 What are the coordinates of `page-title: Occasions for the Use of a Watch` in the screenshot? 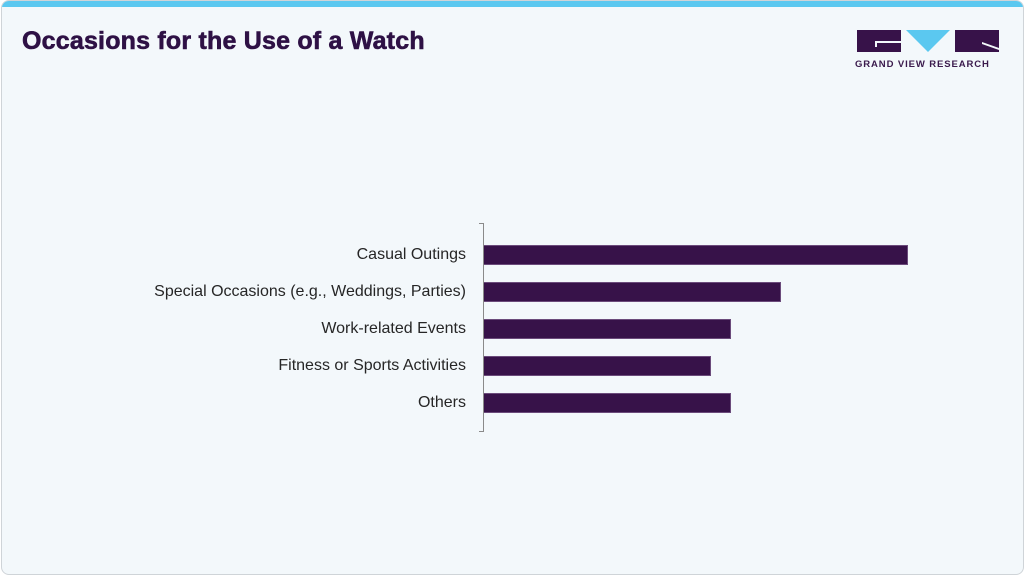 It's located at (223, 41).